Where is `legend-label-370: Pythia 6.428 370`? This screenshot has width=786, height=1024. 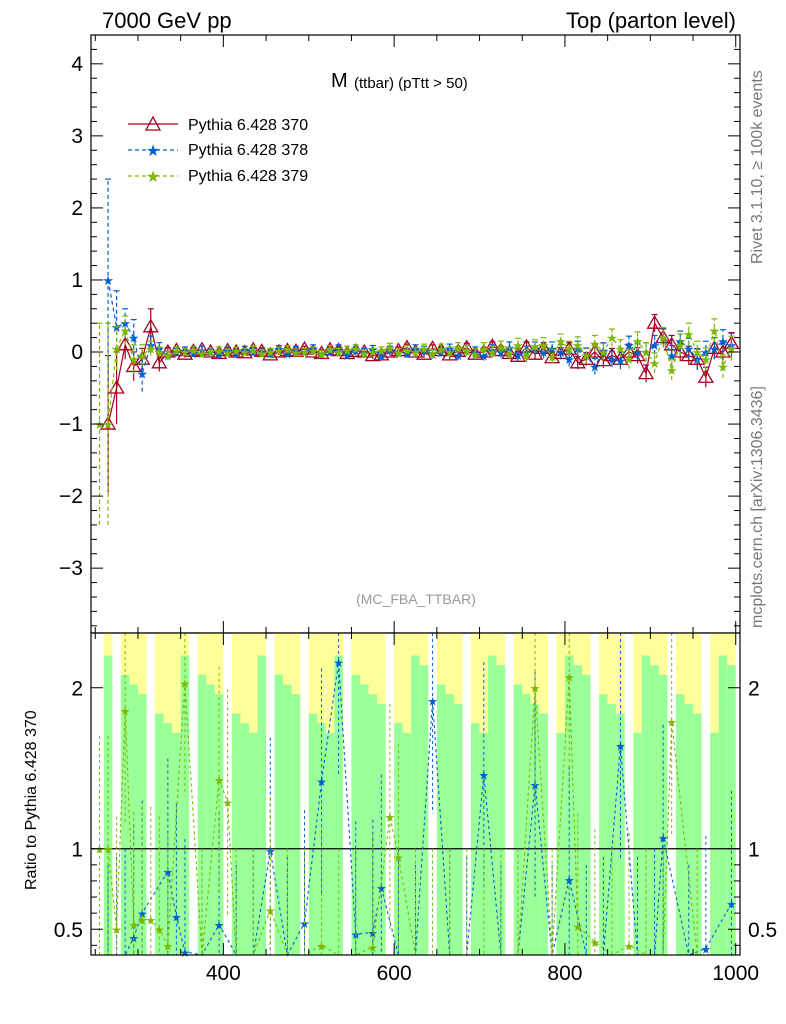
legend-label-370: Pythia 6.428 370 is located at coordinates (248, 125).